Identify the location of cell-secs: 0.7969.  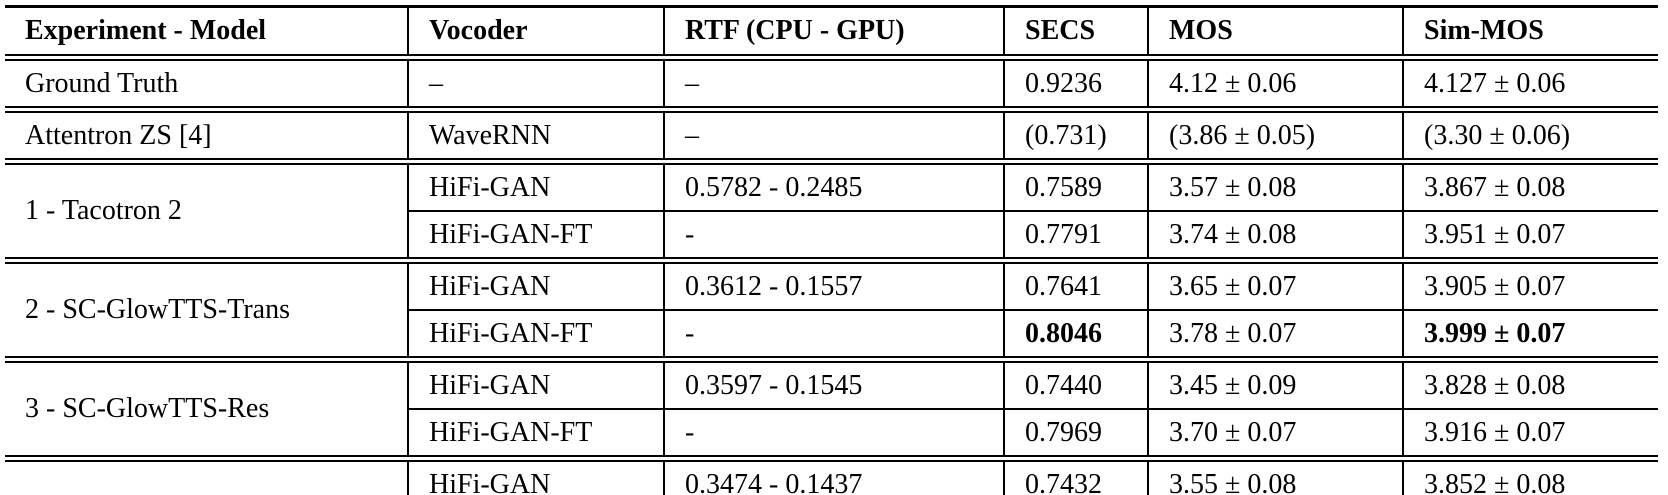
(1075, 435).